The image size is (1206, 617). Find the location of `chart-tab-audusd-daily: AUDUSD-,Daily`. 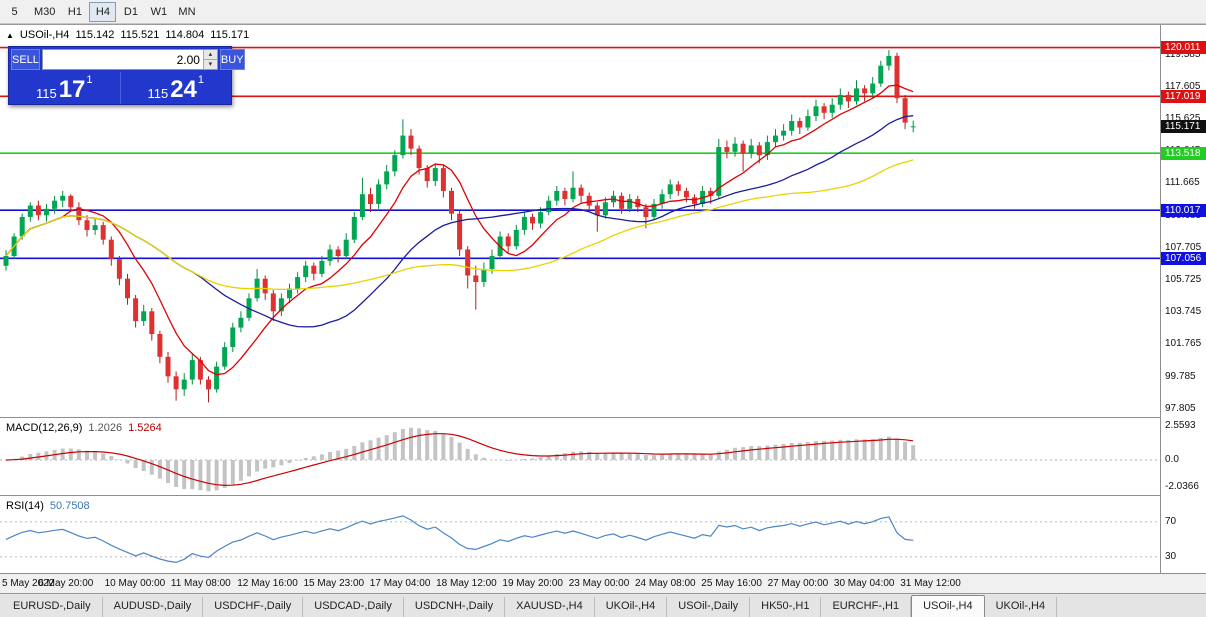

chart-tab-audusd-daily: AUDUSD-,Daily is located at coordinates (153, 607).